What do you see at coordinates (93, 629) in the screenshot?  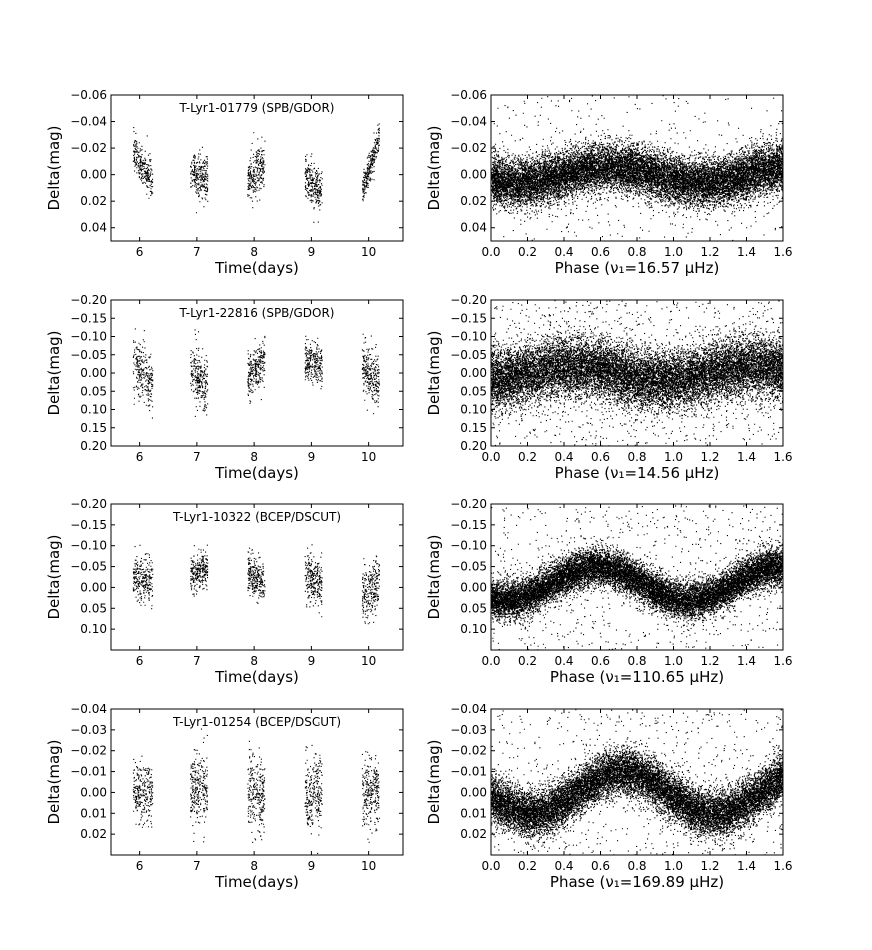 I see `y-tick-label: 0.10` at bounding box center [93, 629].